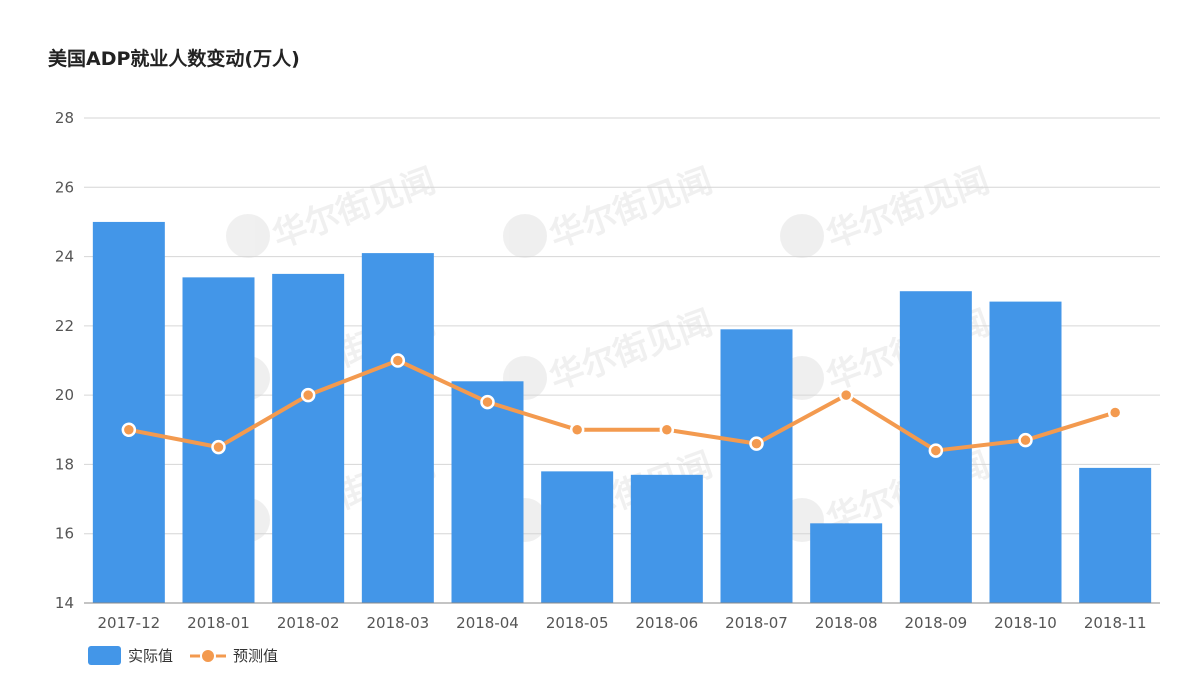 Image resolution: width=1200 pixels, height=692 pixels. What do you see at coordinates (208, 656) in the screenshot?
I see `legend-swatch-marker` at bounding box center [208, 656].